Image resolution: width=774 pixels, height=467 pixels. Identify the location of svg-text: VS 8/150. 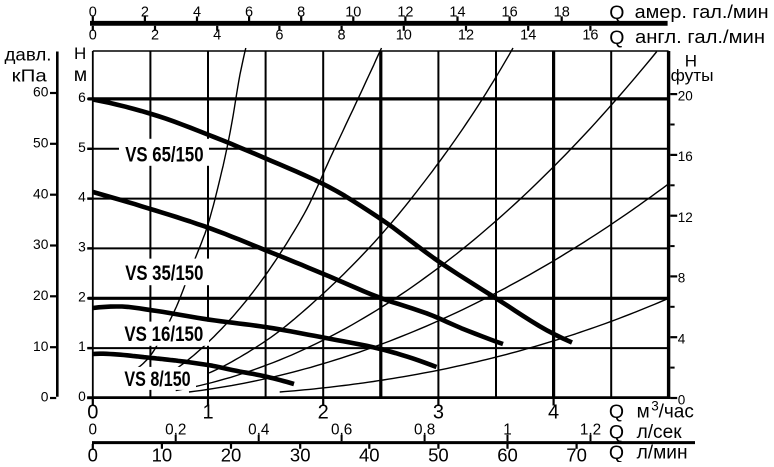
(157, 379).